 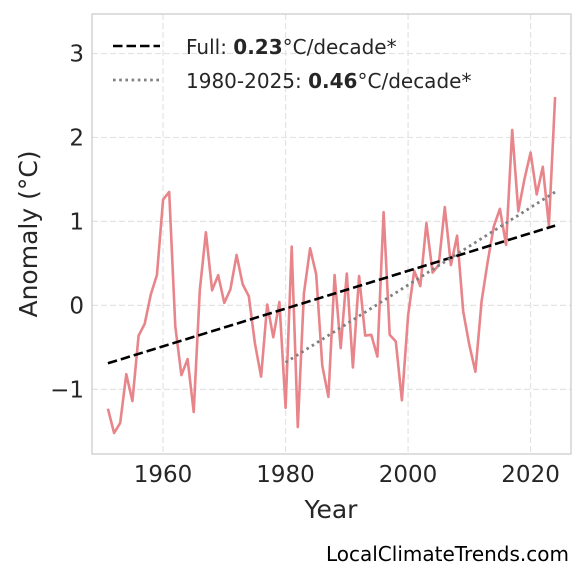 I want to click on y-tick-label: −1, so click(x=67, y=390).